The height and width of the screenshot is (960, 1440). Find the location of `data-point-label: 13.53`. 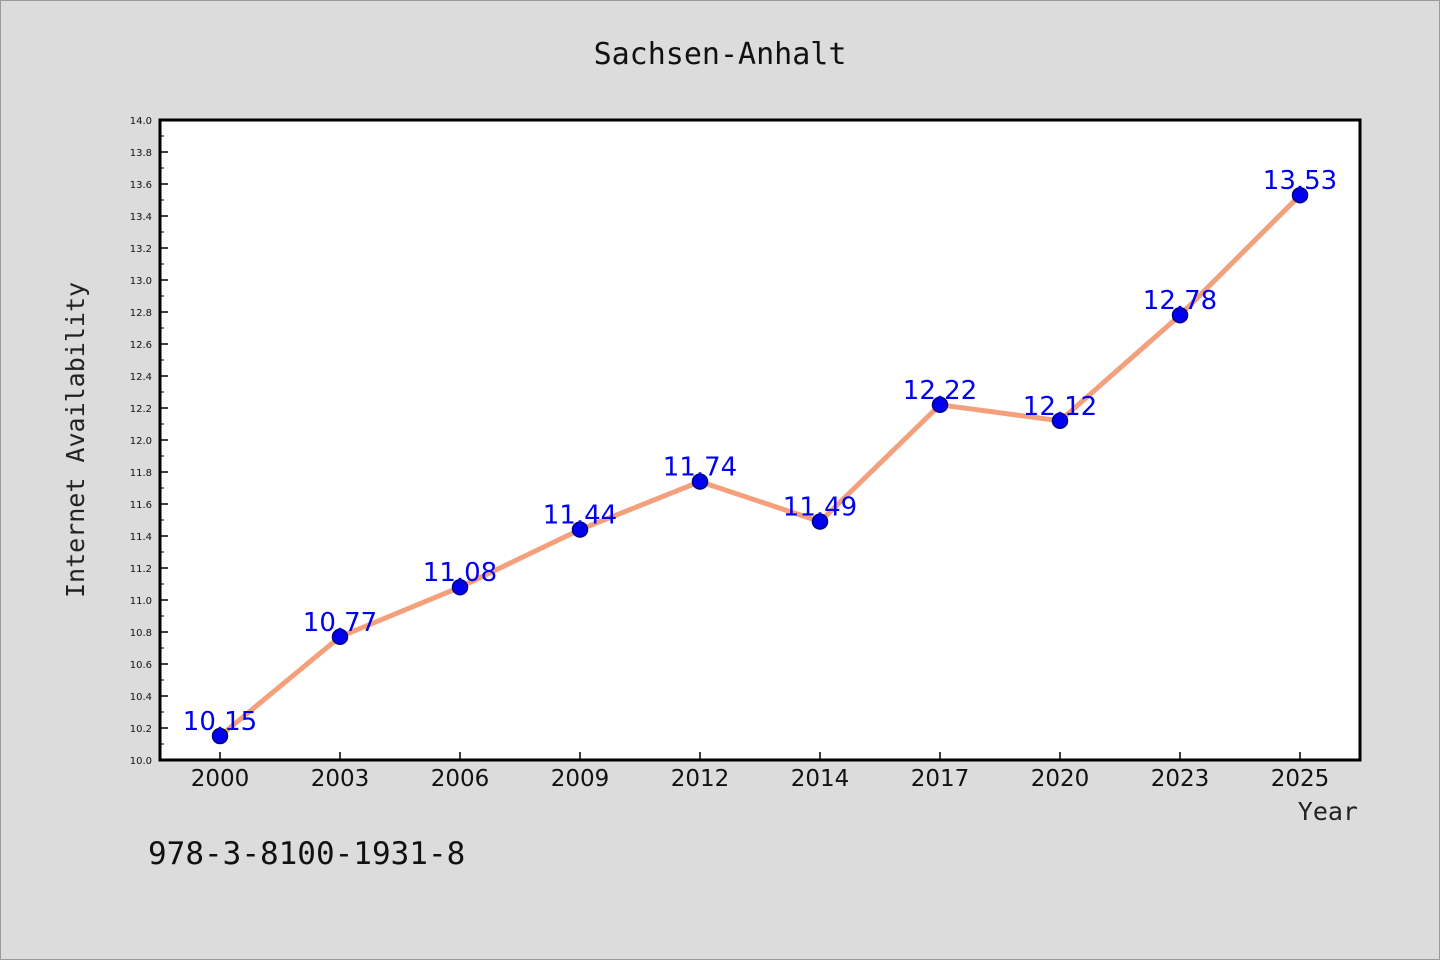

data-point-label: 13.53 is located at coordinates (1300, 181).